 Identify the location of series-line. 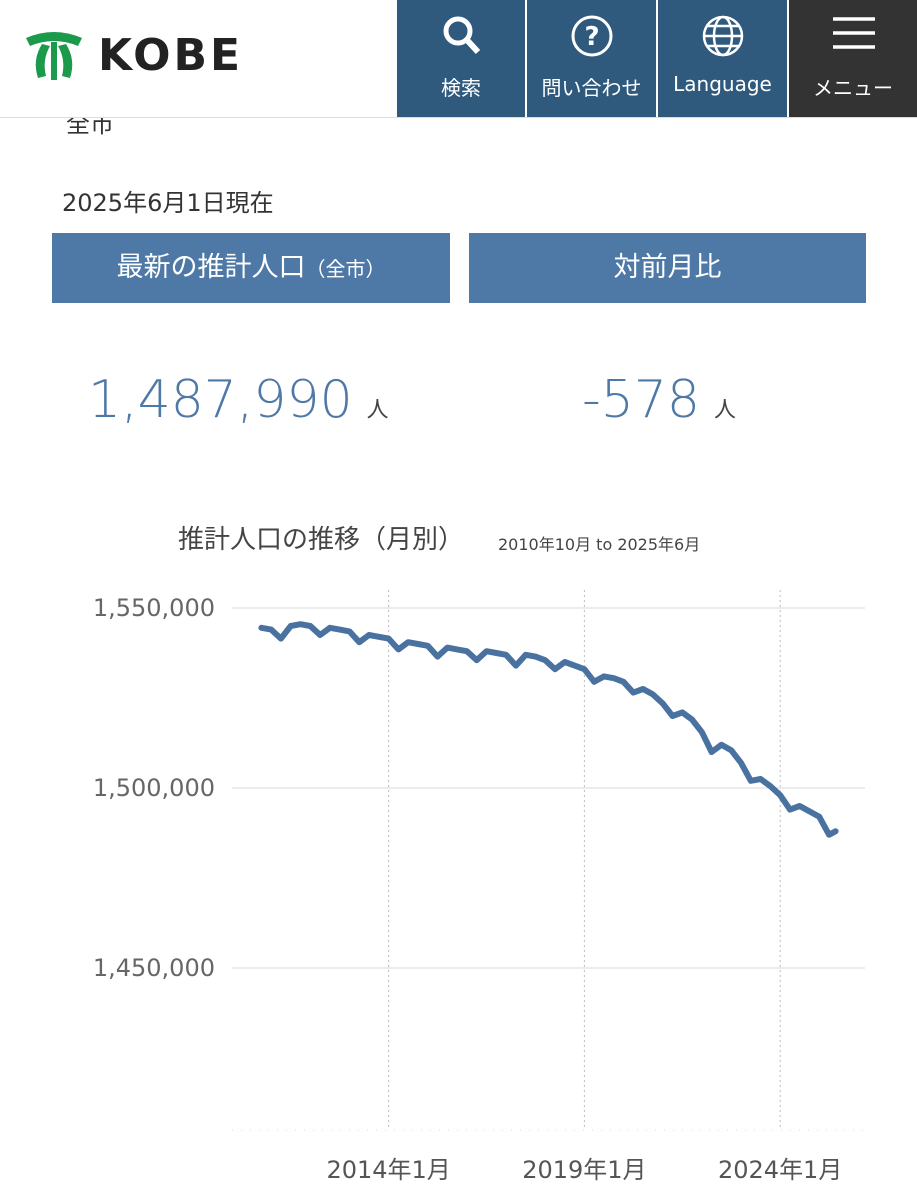
(548, 729).